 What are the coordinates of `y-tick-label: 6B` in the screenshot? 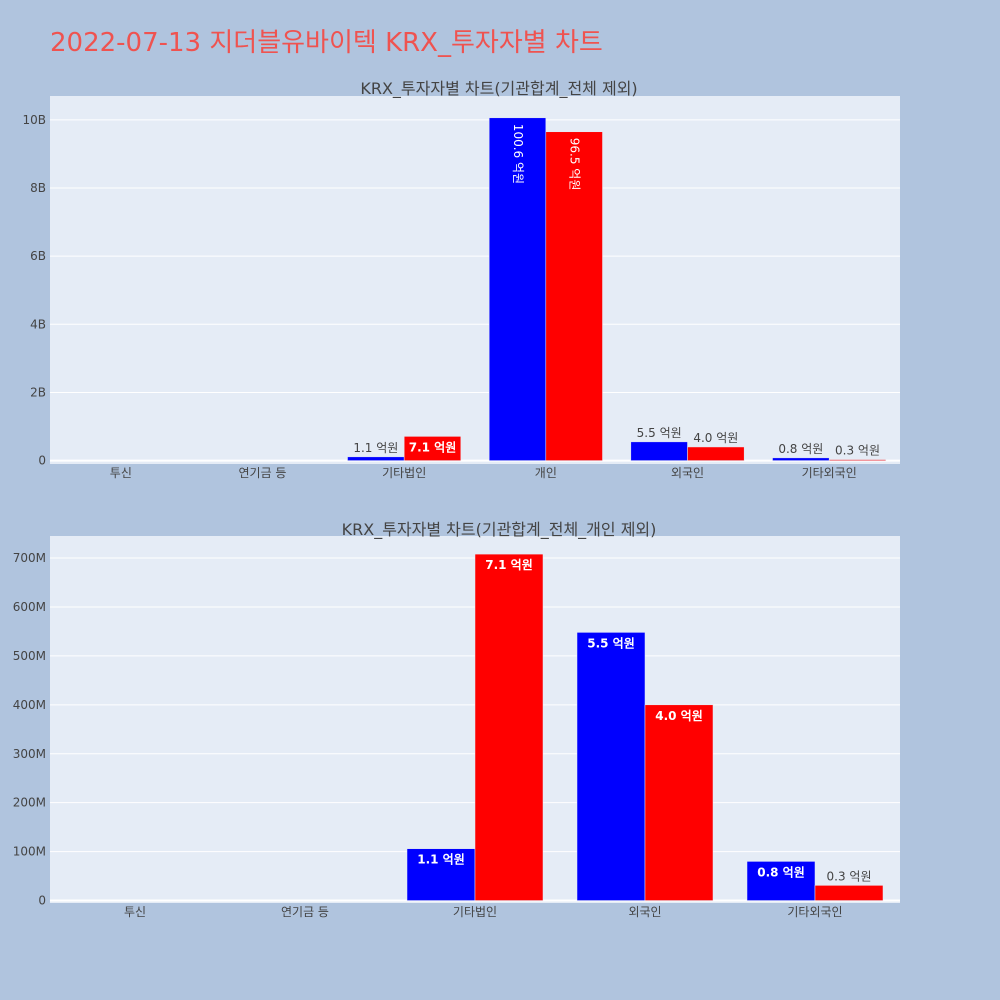 It's located at (38, 256).